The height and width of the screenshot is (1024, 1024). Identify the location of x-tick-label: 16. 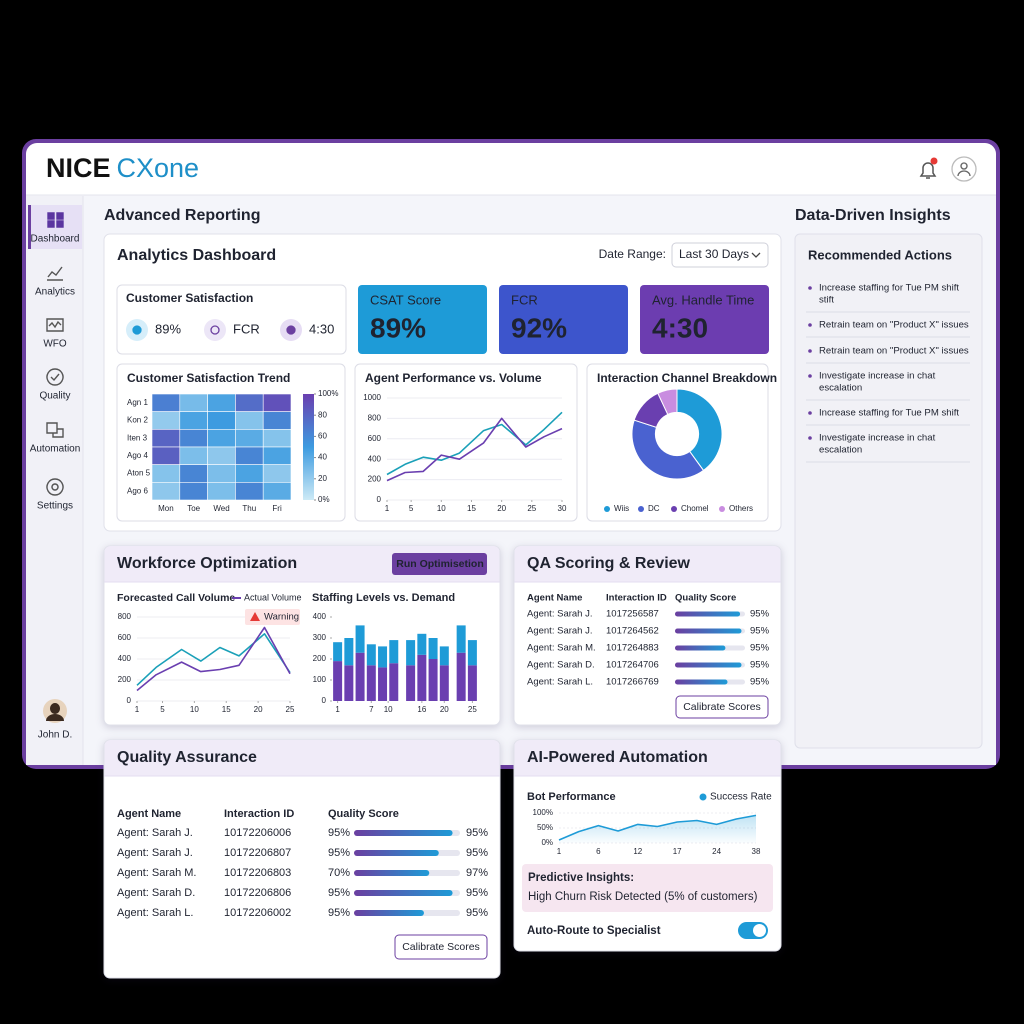
(421, 709).